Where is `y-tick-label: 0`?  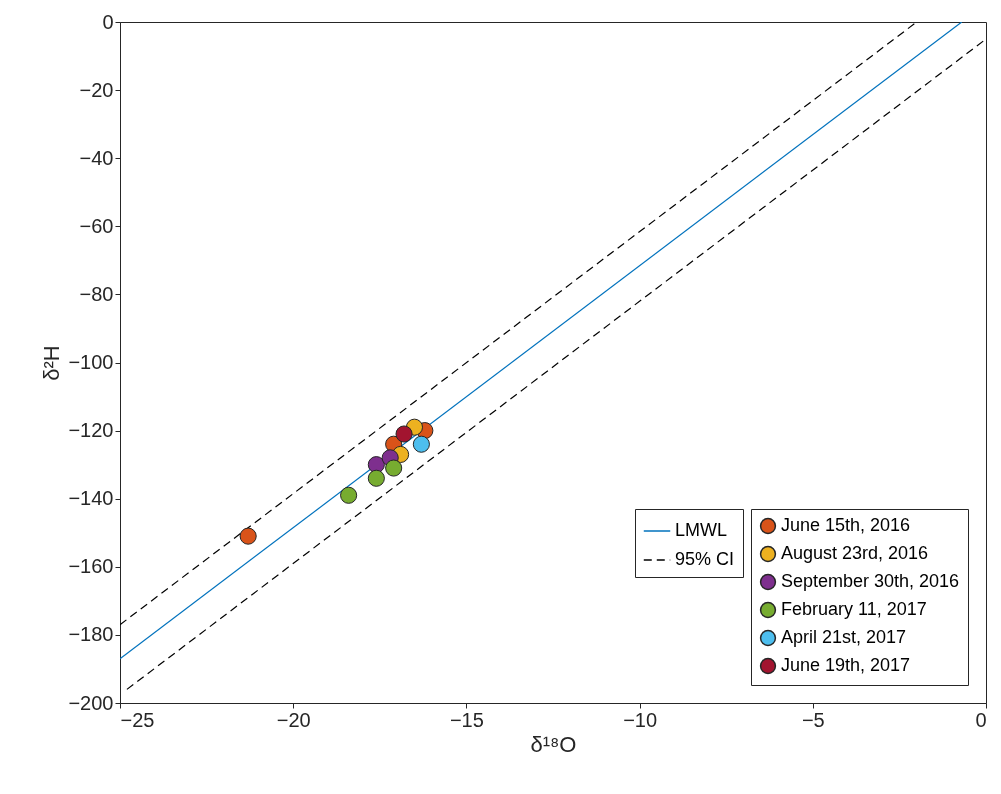
y-tick-label: 0 is located at coordinates (108, 21).